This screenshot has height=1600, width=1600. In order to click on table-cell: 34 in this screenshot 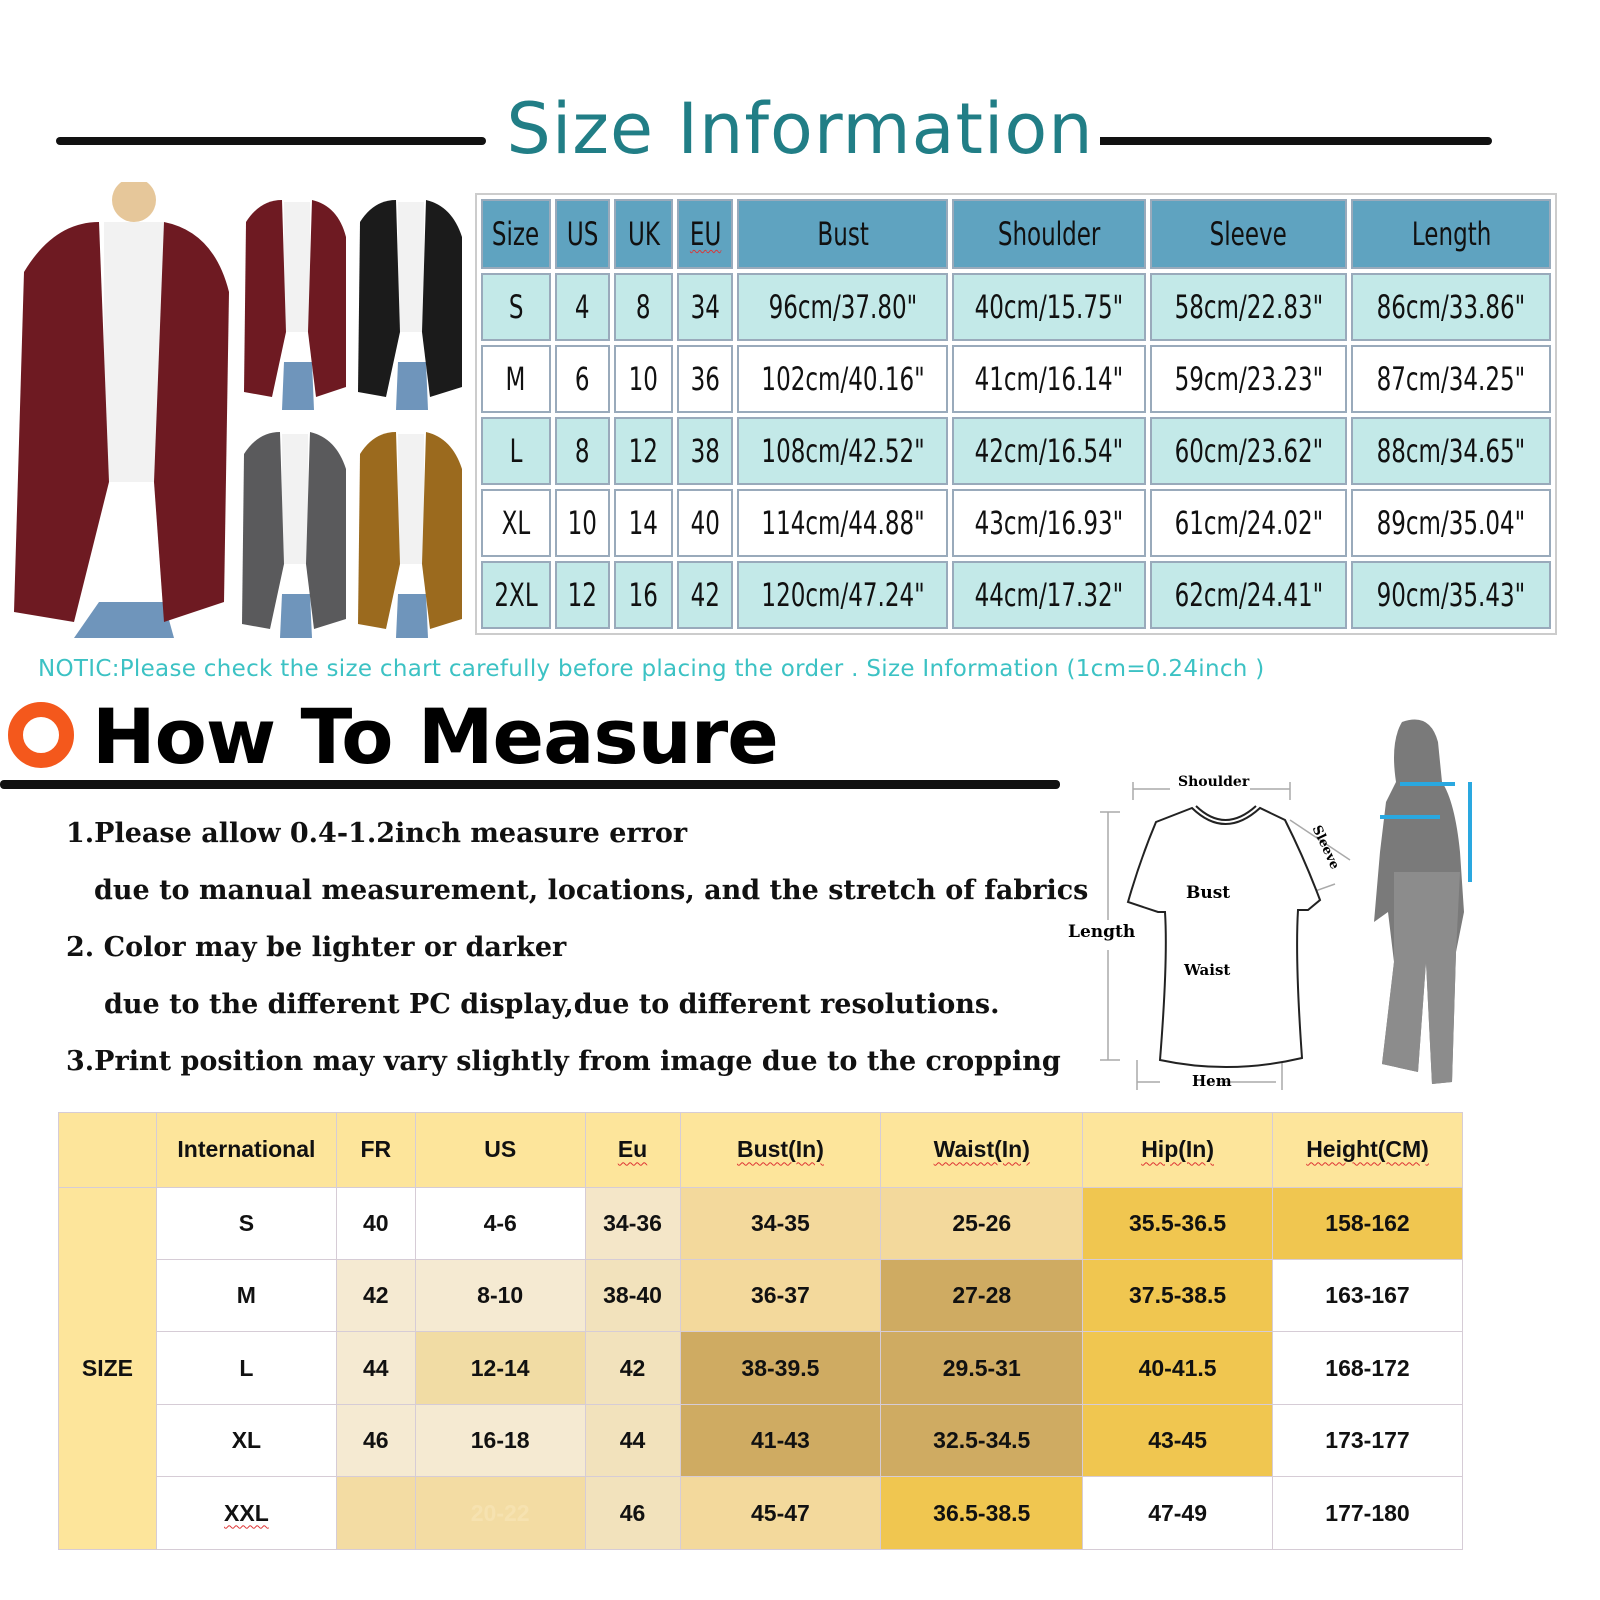, I will do `click(705, 307)`.